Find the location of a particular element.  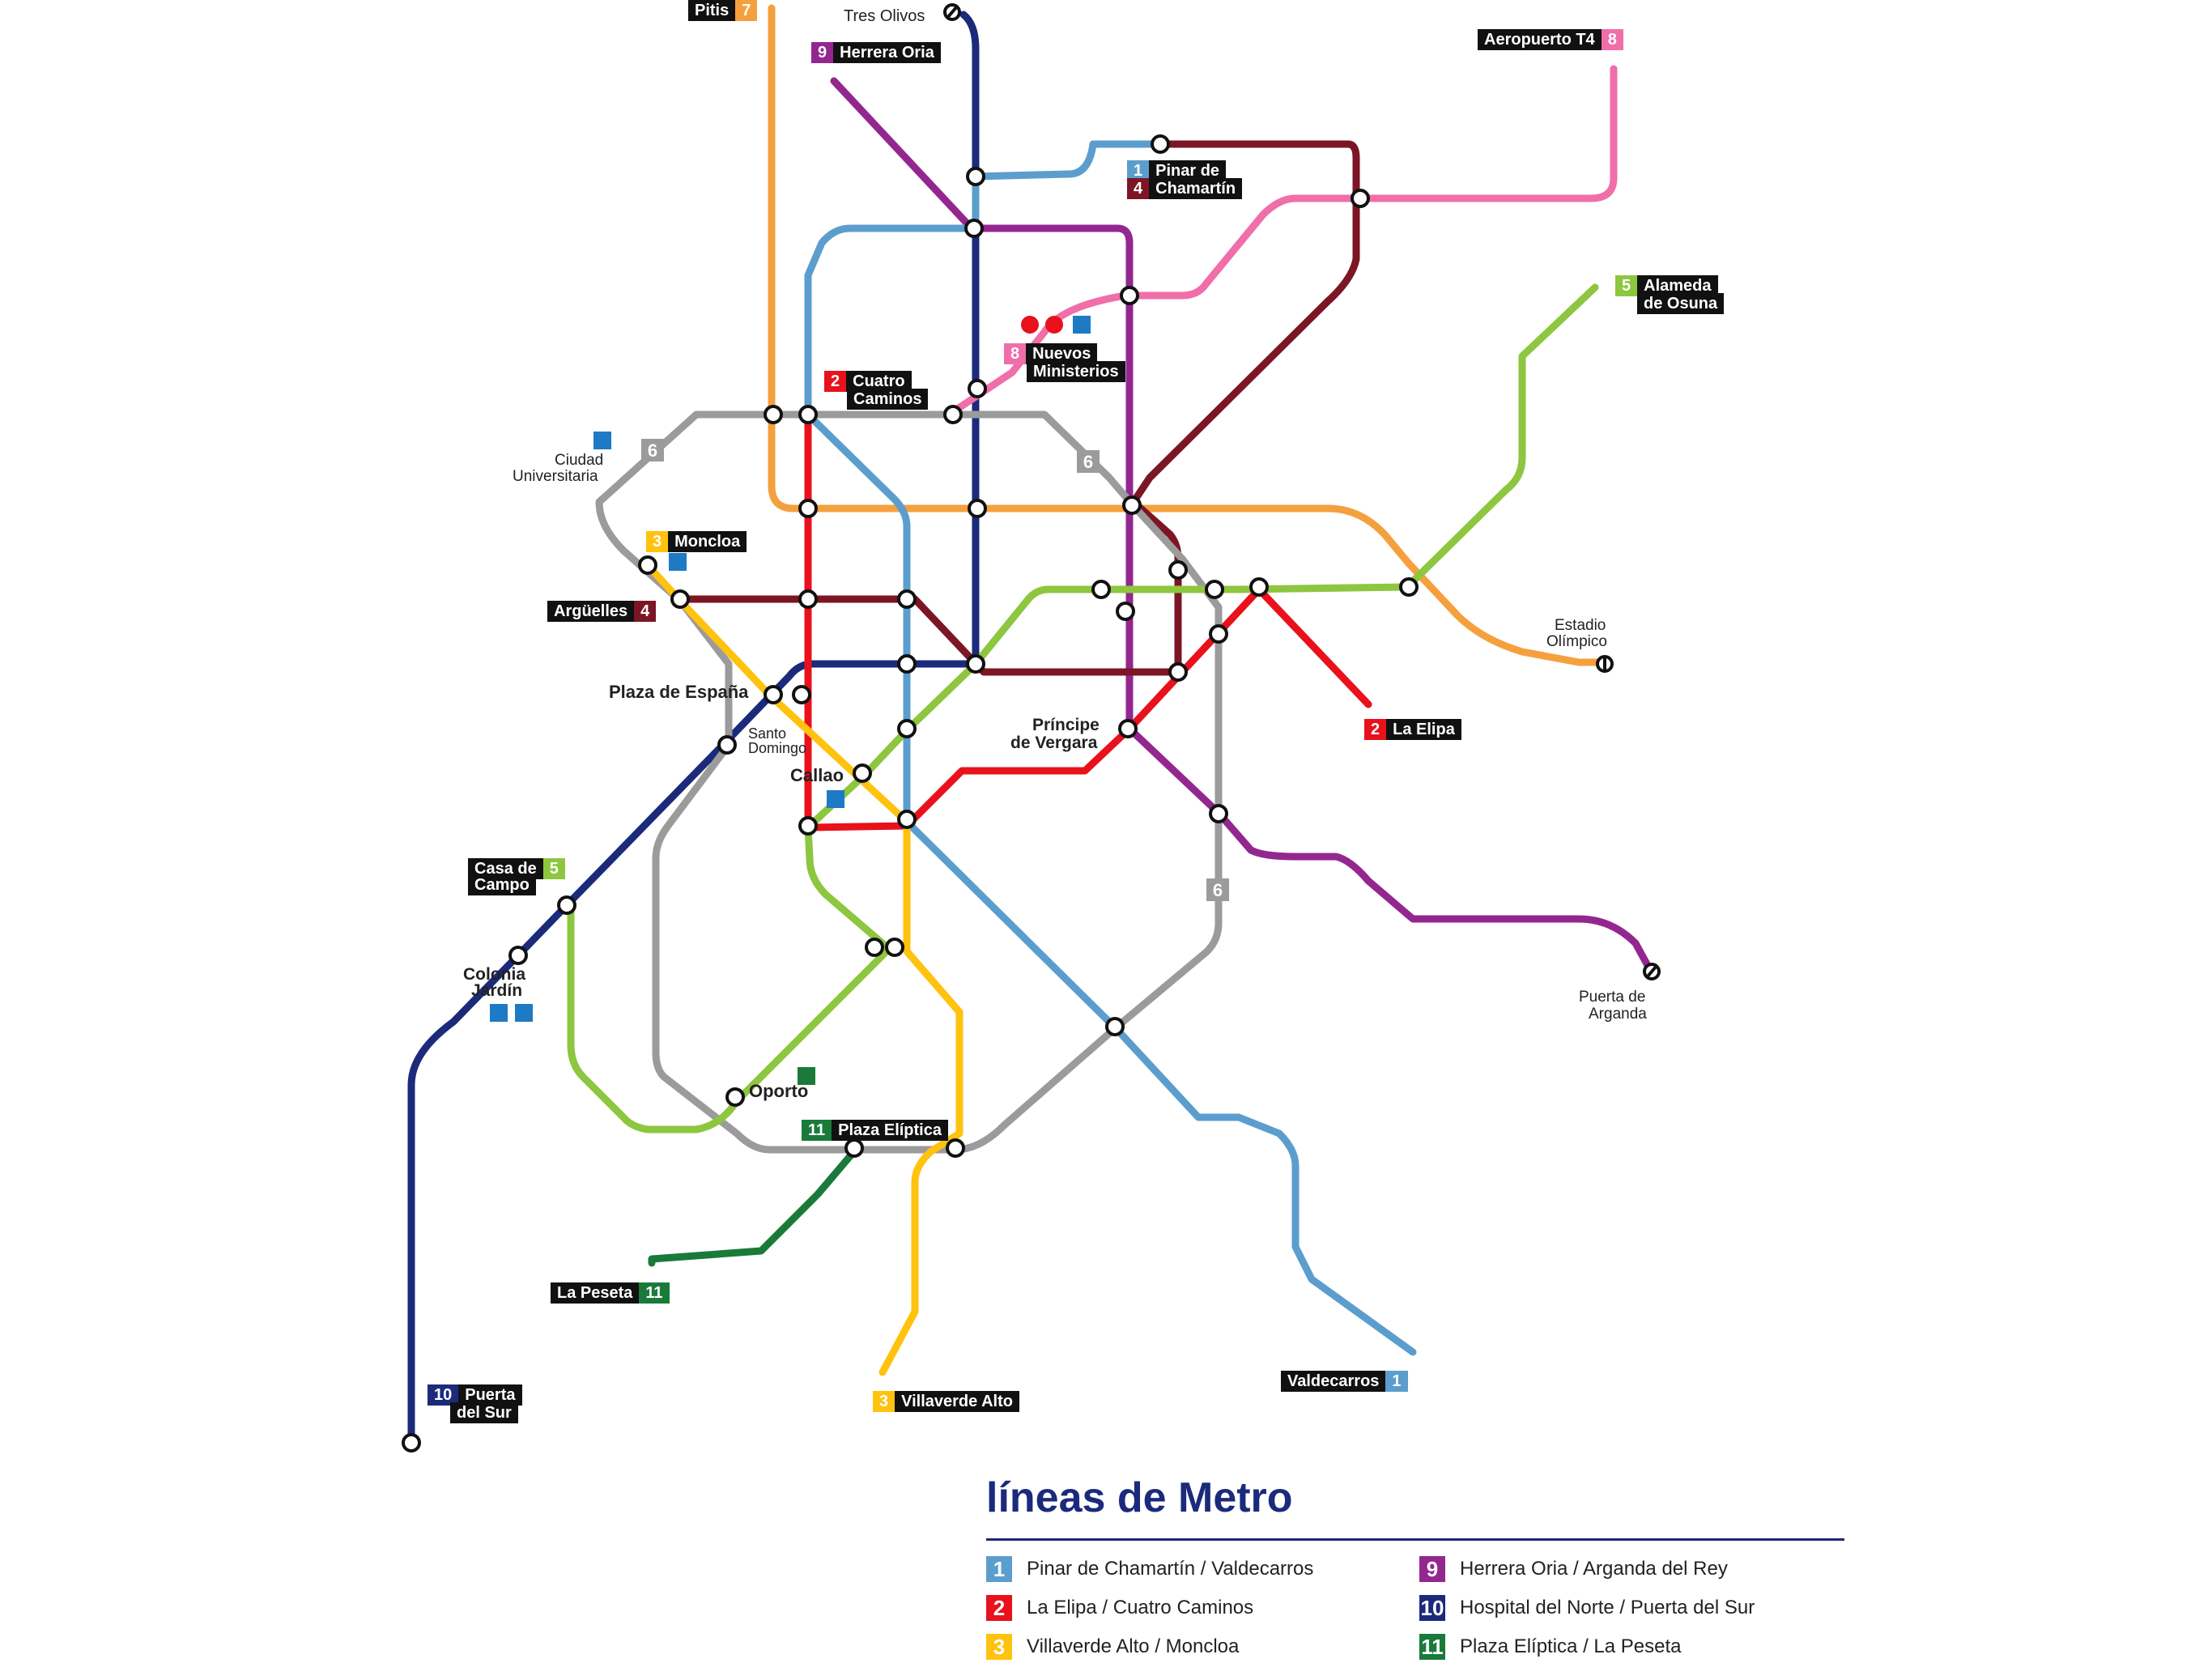

station-label: Ciudad is located at coordinates (579, 460).